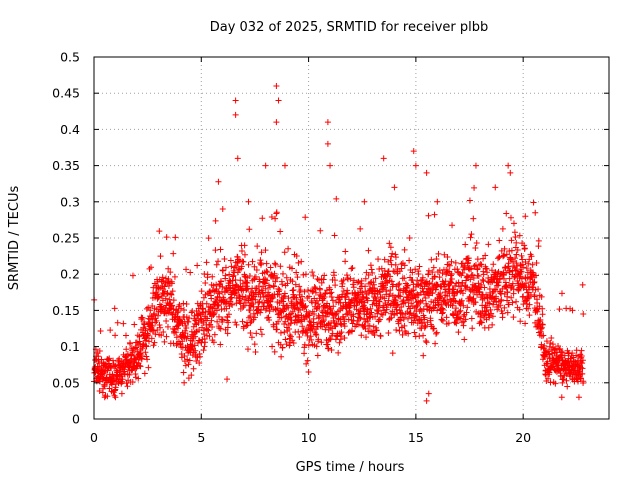 The height and width of the screenshot is (480, 640). What do you see at coordinates (76, 419) in the screenshot?
I see `y-tick-label: 0` at bounding box center [76, 419].